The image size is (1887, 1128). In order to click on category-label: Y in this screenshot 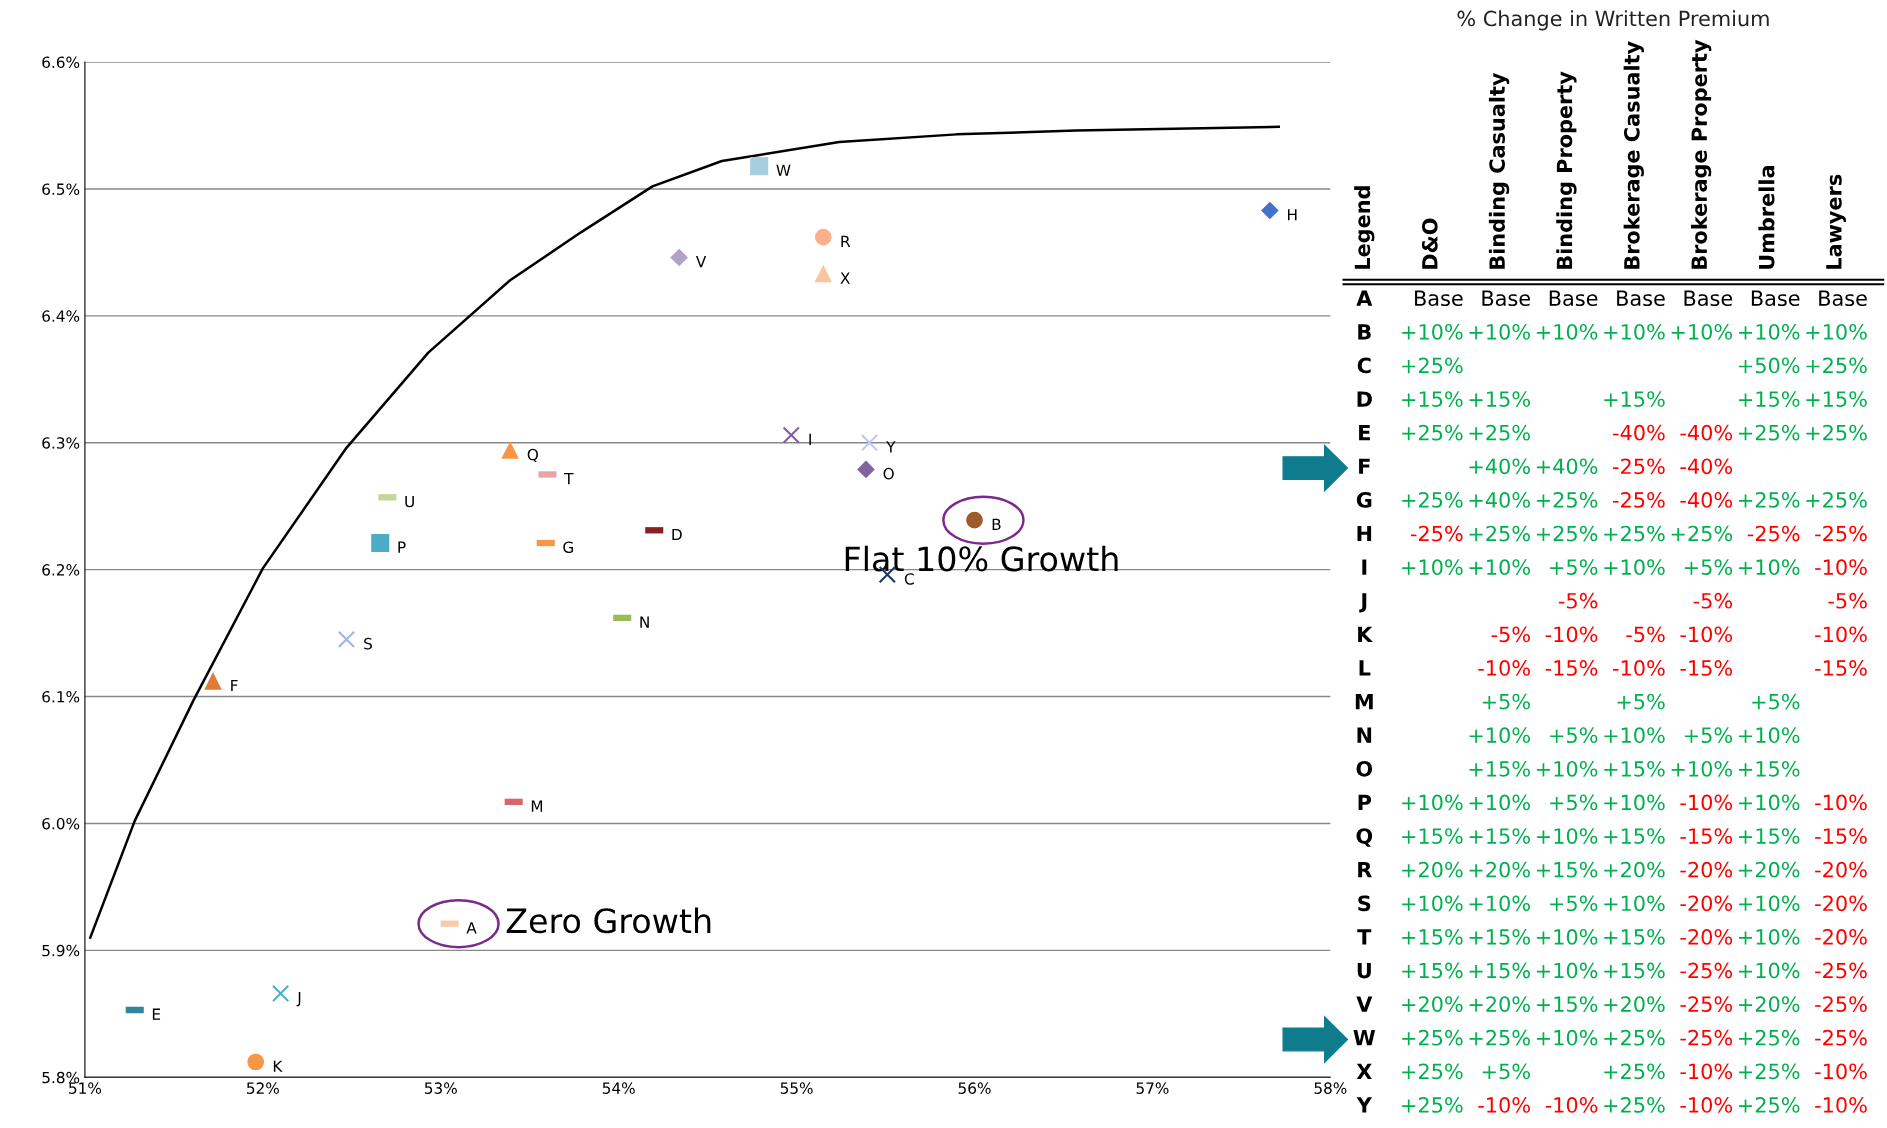, I will do `click(1364, 1105)`.